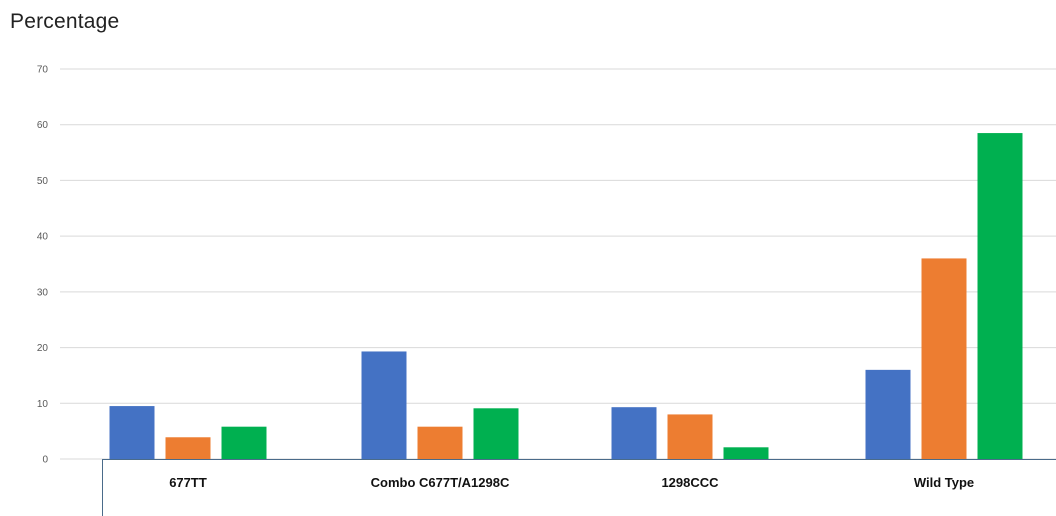 Image resolution: width=1056 pixels, height=516 pixels. Describe the element at coordinates (43, 292) in the screenshot. I see `y-tick-label: 30` at that location.